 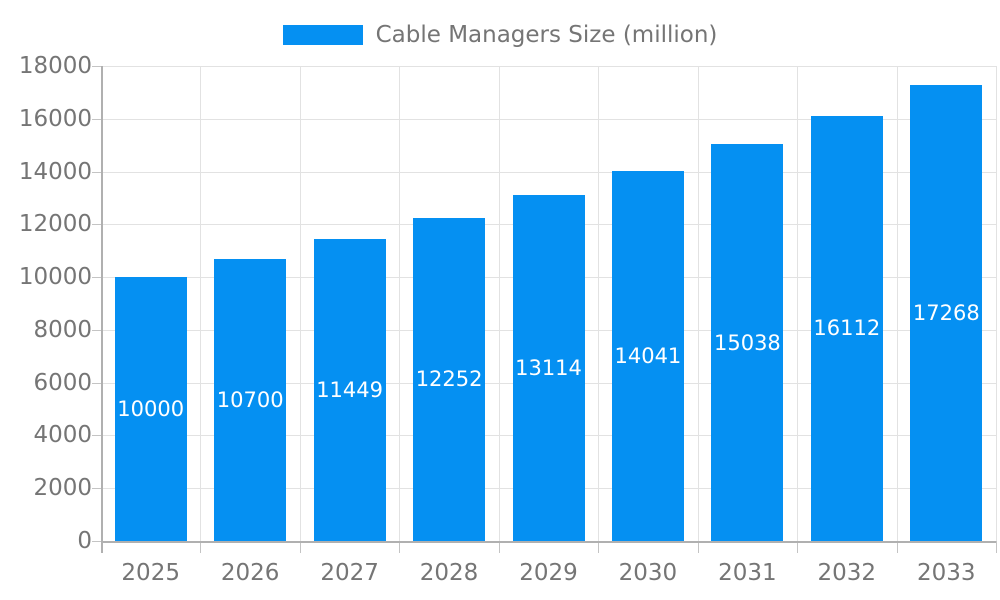 What do you see at coordinates (747, 573) in the screenshot?
I see `x-axis-label-2031: 2031` at bounding box center [747, 573].